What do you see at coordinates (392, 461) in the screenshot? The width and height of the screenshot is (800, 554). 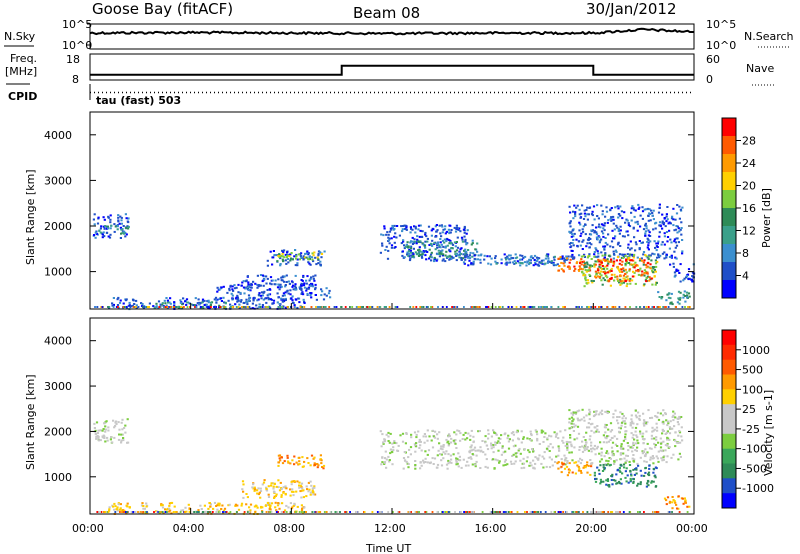 I see `velocity-scatter` at bounding box center [392, 461].